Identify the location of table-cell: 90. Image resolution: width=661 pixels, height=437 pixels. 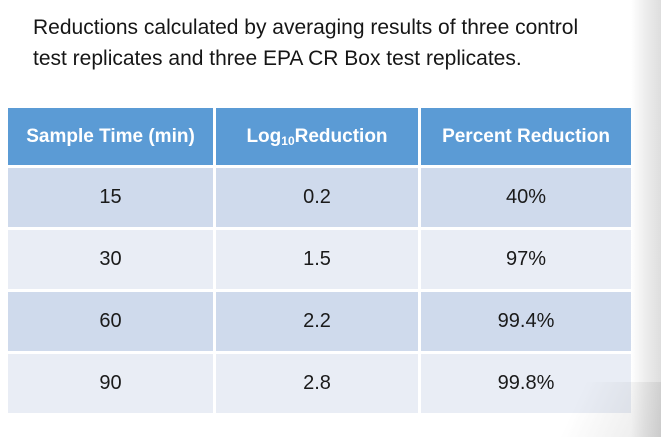
(110, 383).